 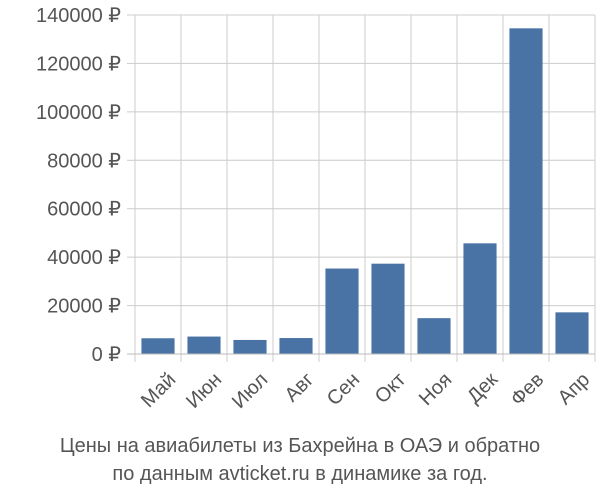 I want to click on x-tick-label: Фев, so click(x=528, y=390).